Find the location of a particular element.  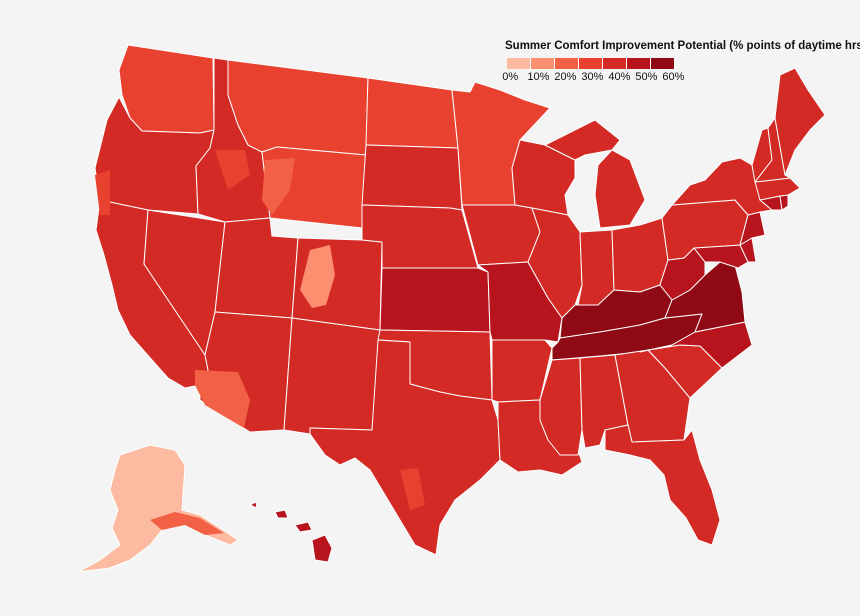

state-new-mexico is located at coordinates (332, 376).